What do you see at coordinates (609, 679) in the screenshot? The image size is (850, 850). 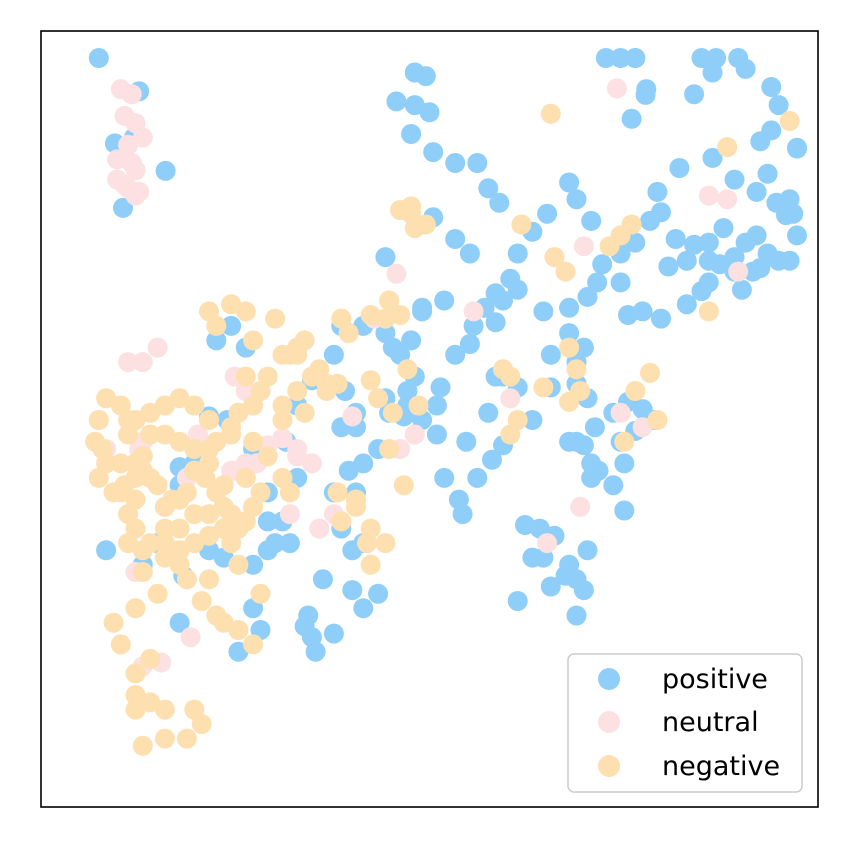 I see `legend-marker-positive` at bounding box center [609, 679].